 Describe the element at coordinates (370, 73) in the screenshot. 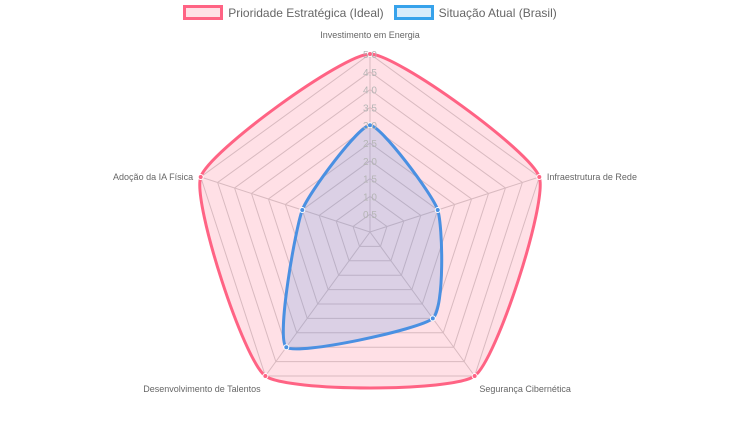

I see `tick-label-8: 4.5` at that location.